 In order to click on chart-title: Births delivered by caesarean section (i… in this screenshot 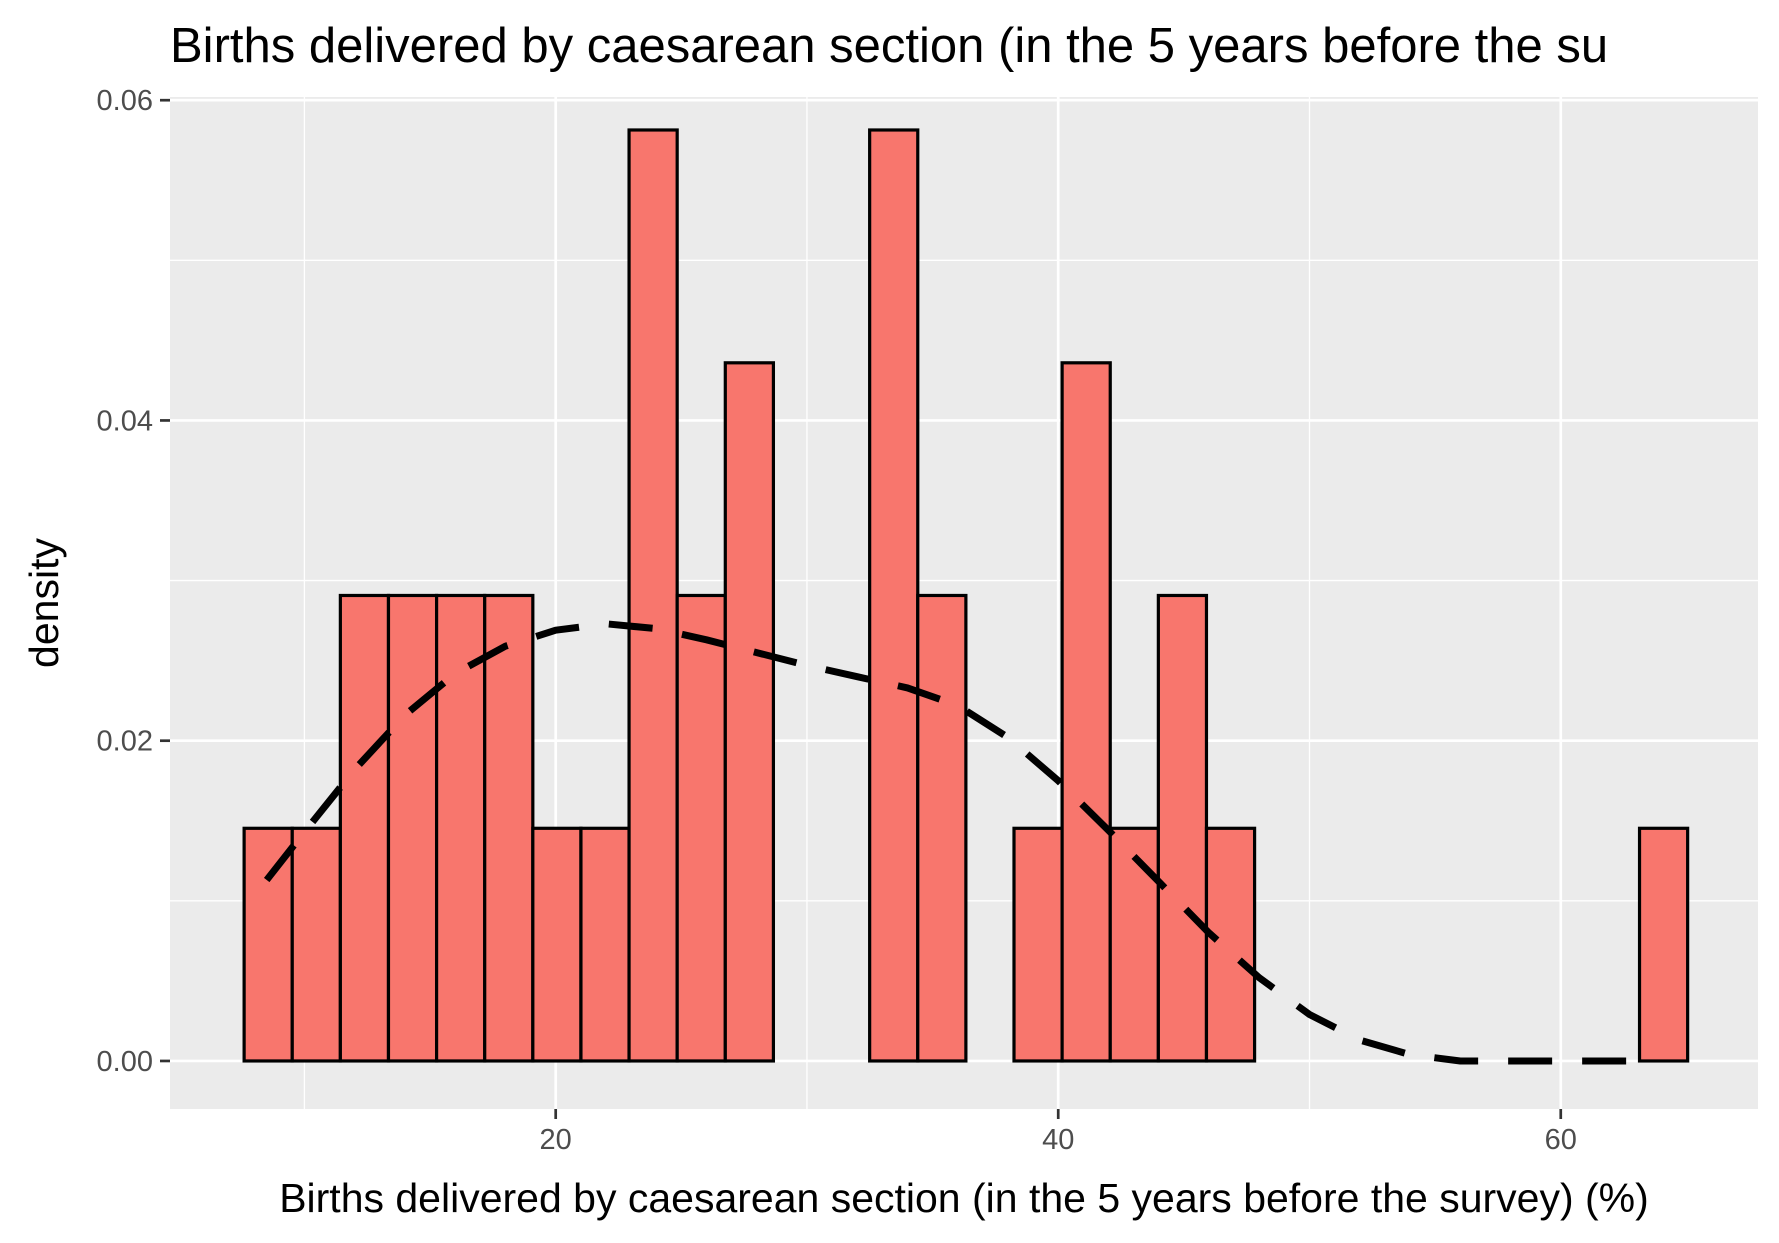, I will do `click(889, 46)`.